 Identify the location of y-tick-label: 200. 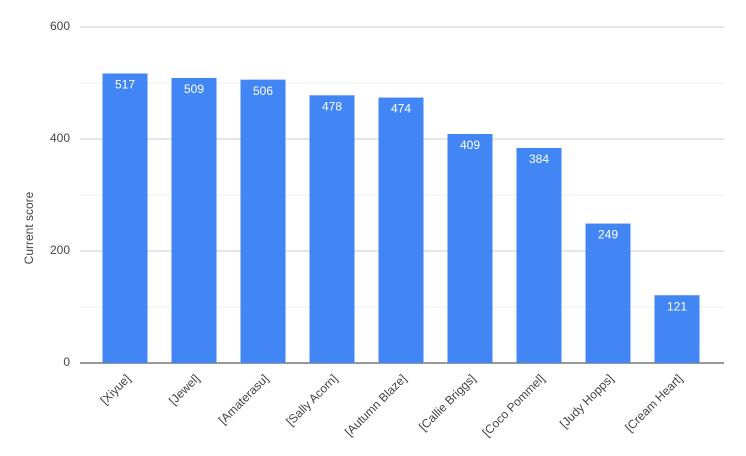
(60, 250).